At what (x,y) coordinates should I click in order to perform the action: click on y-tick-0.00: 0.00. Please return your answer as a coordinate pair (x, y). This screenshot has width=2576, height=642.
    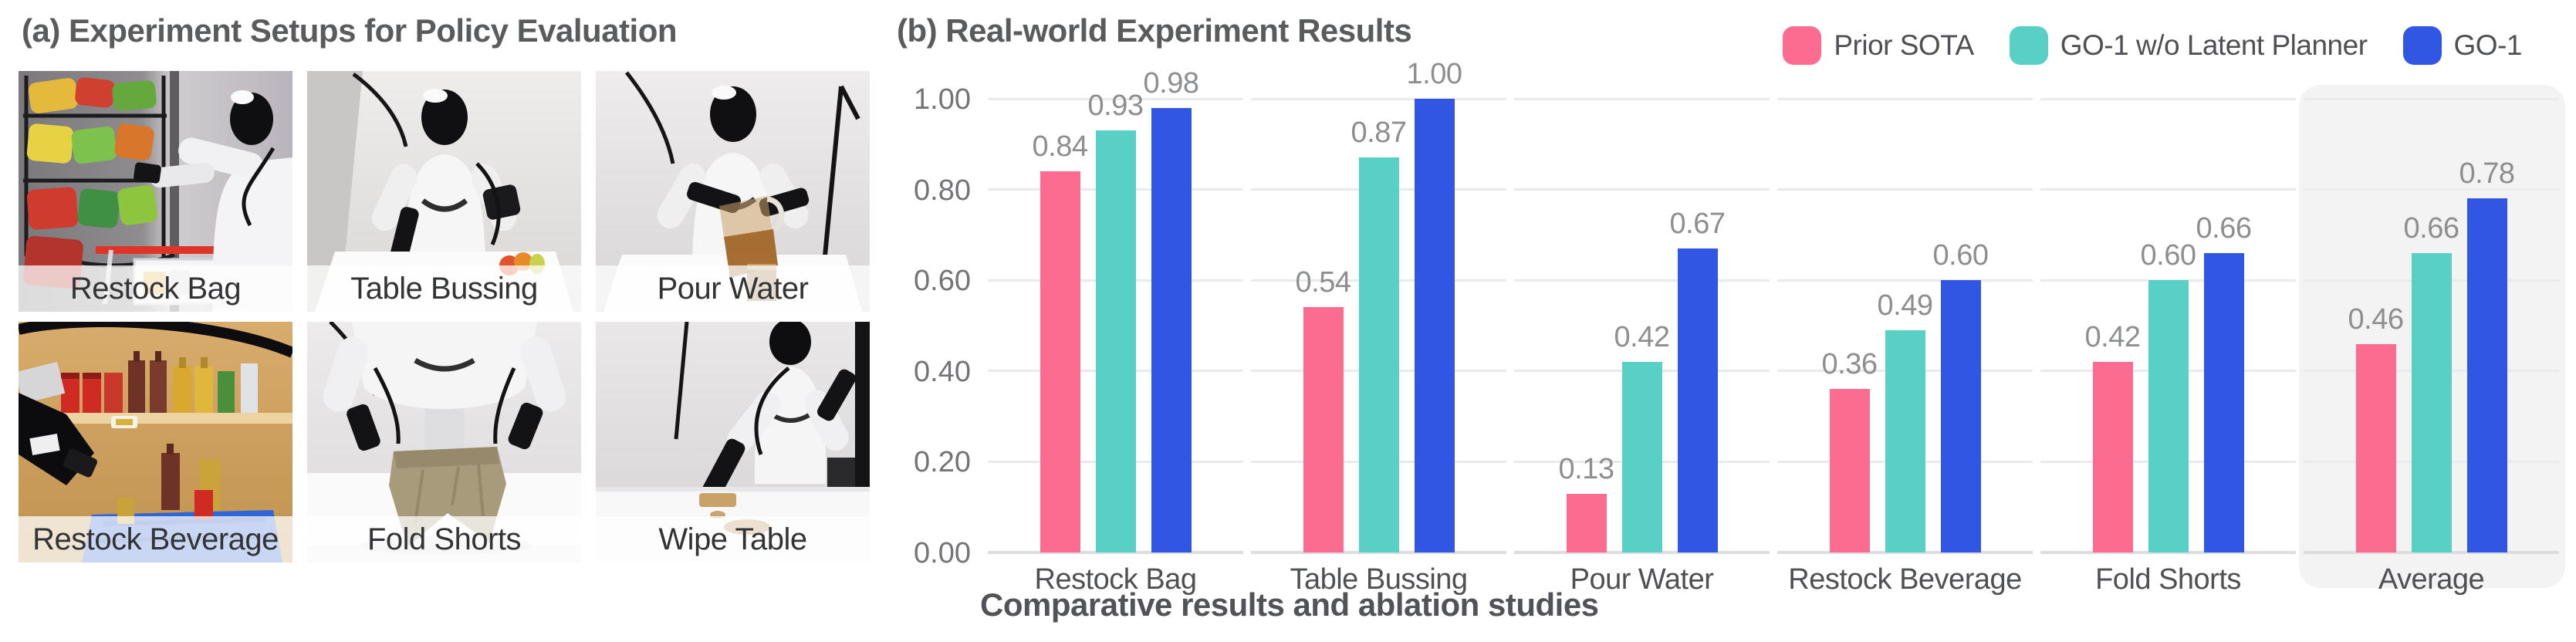
    Looking at the image, I should click on (942, 553).